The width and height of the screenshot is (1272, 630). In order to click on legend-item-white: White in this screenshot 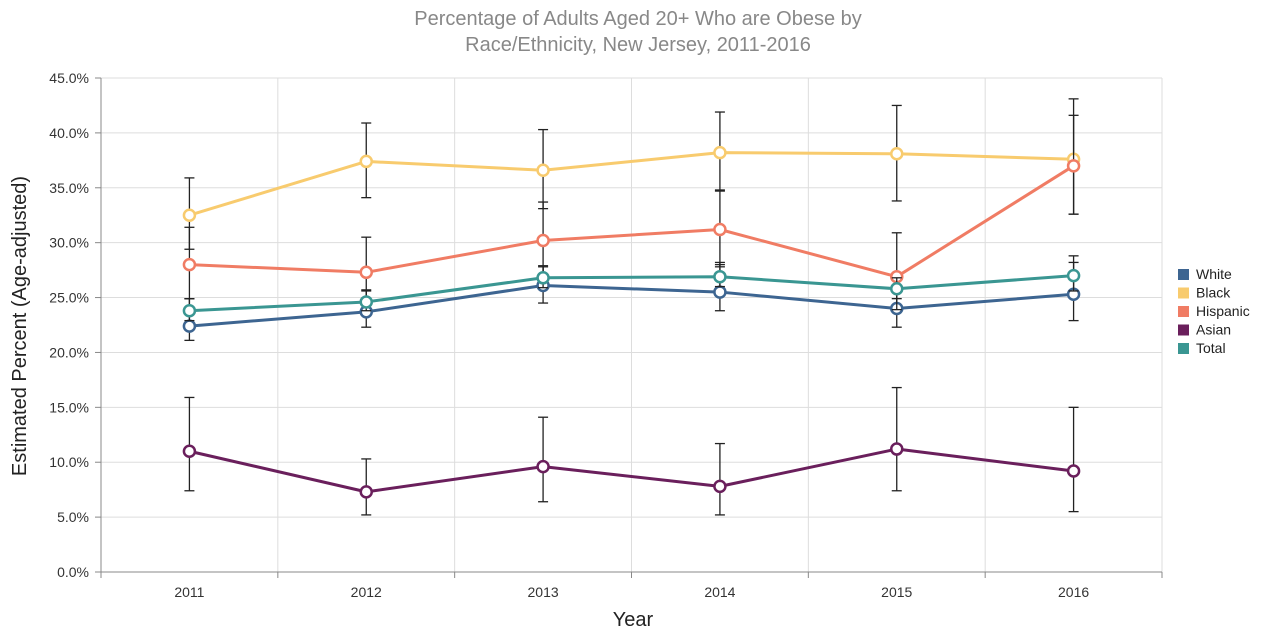, I will do `click(1205, 274)`.